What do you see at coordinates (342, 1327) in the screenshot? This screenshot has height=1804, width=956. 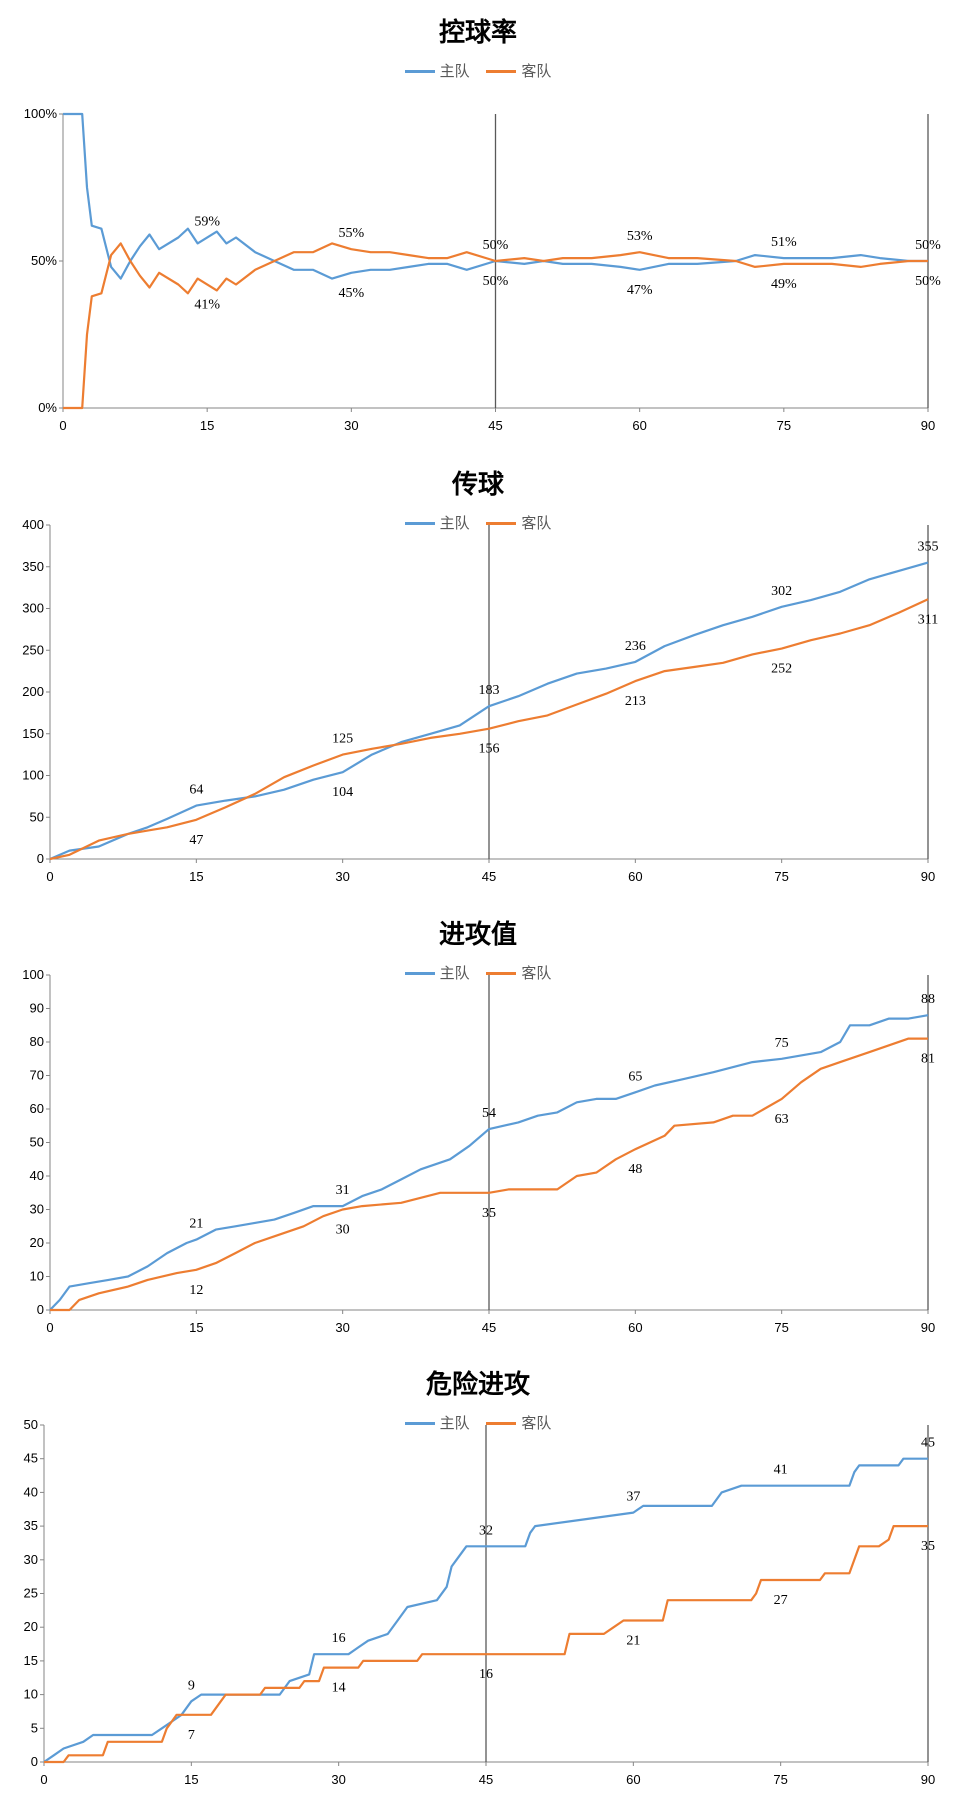 I see `x-tick-label: 30` at bounding box center [342, 1327].